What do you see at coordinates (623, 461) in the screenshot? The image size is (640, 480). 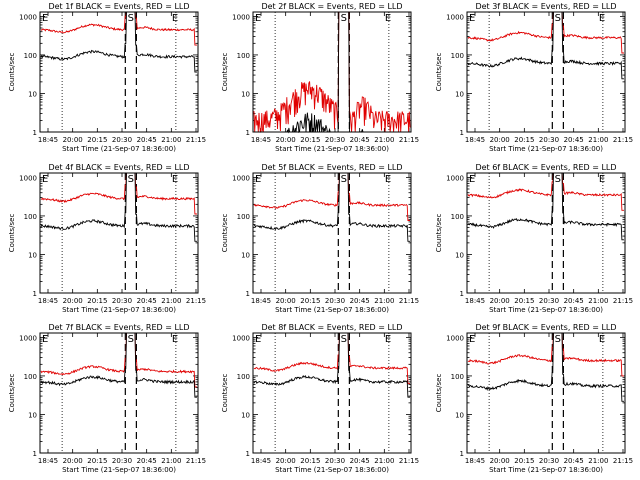 I see `x-tick-label: 21:15` at bounding box center [623, 461].